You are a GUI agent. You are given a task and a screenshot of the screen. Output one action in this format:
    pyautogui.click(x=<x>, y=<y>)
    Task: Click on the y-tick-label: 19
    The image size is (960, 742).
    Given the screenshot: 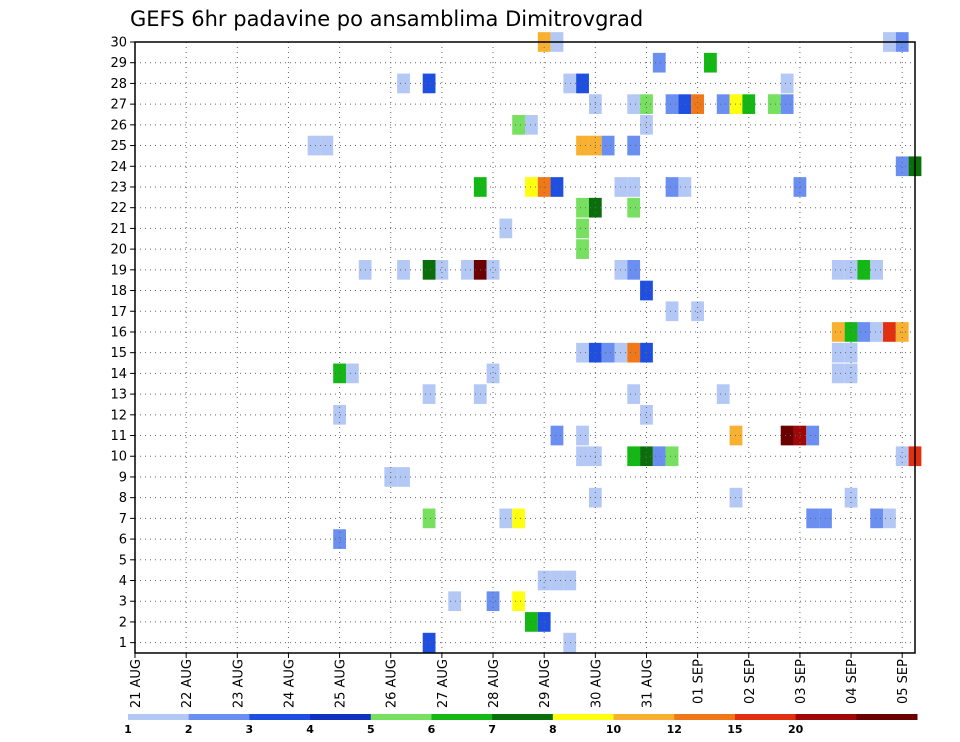 What is the action you would take?
    pyautogui.click(x=118, y=270)
    